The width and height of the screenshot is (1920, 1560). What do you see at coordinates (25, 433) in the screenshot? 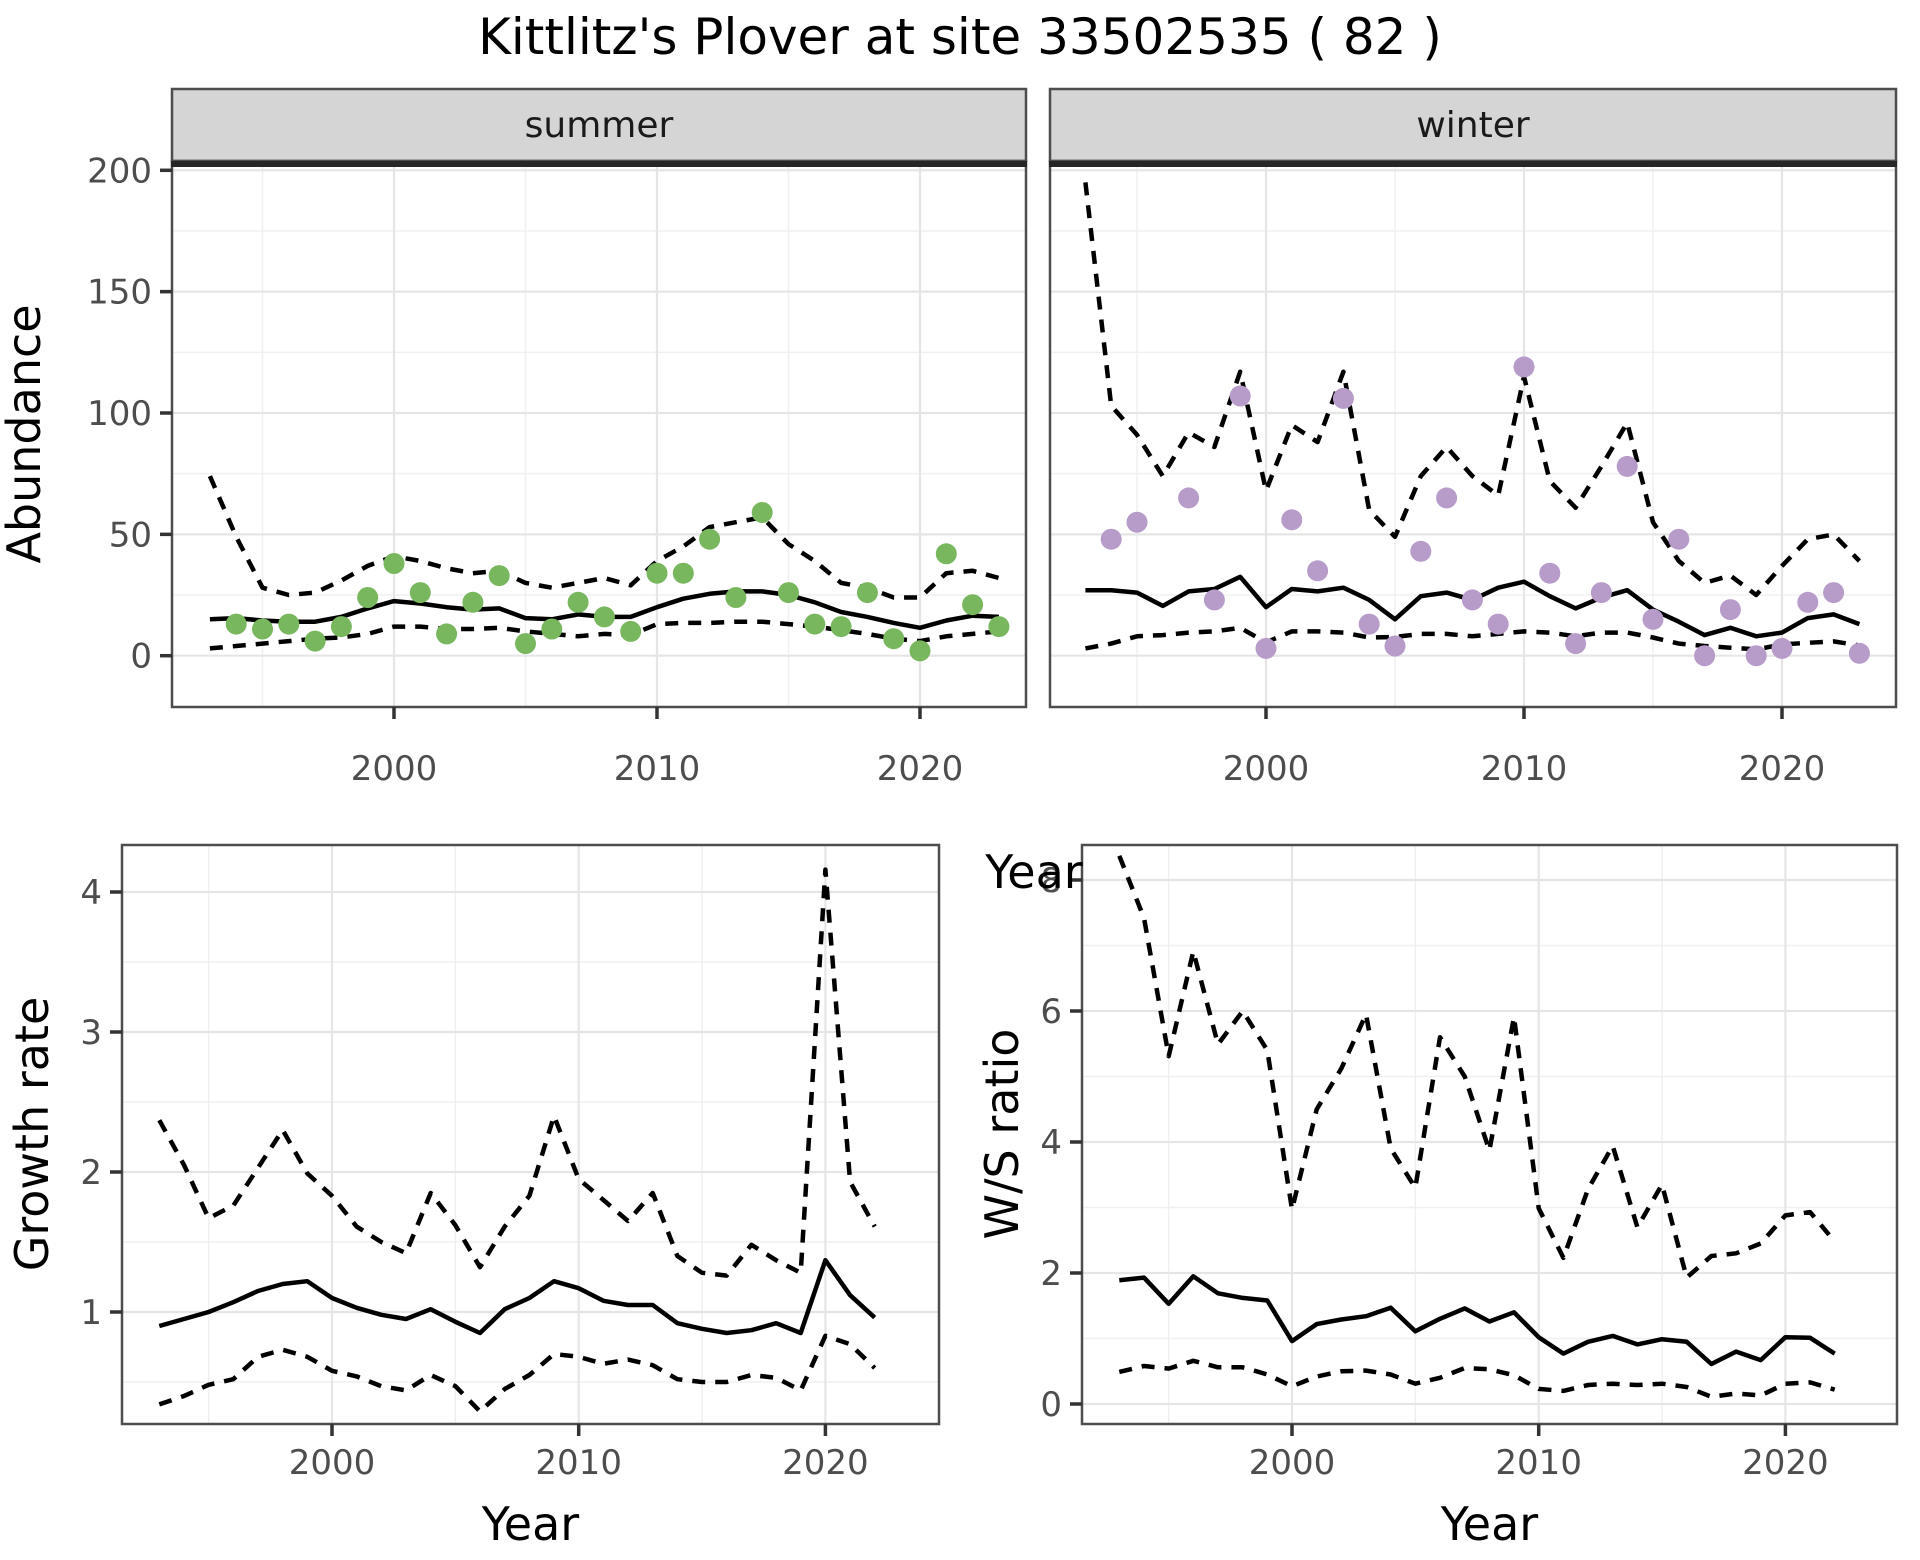
I see `axis-title-abundance: Abundance` at bounding box center [25, 433].